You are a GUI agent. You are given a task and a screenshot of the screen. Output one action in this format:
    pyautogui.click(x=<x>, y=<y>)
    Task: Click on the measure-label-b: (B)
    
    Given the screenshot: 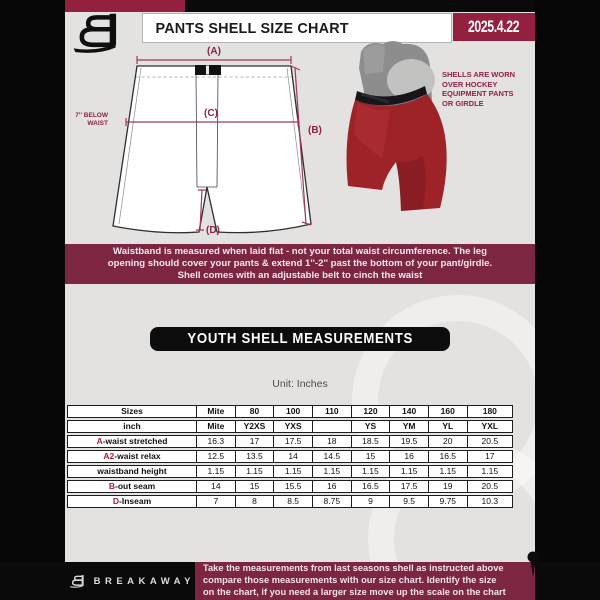 What is the action you would take?
    pyautogui.click(x=315, y=130)
    